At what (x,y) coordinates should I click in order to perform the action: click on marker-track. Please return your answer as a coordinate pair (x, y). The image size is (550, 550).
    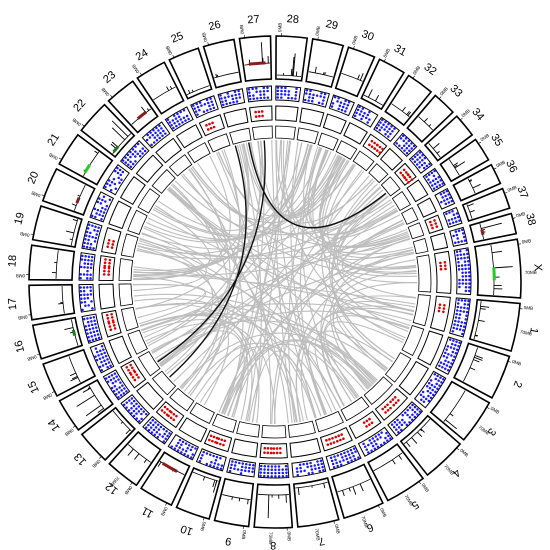
    Looking at the image, I should click on (417, 191).